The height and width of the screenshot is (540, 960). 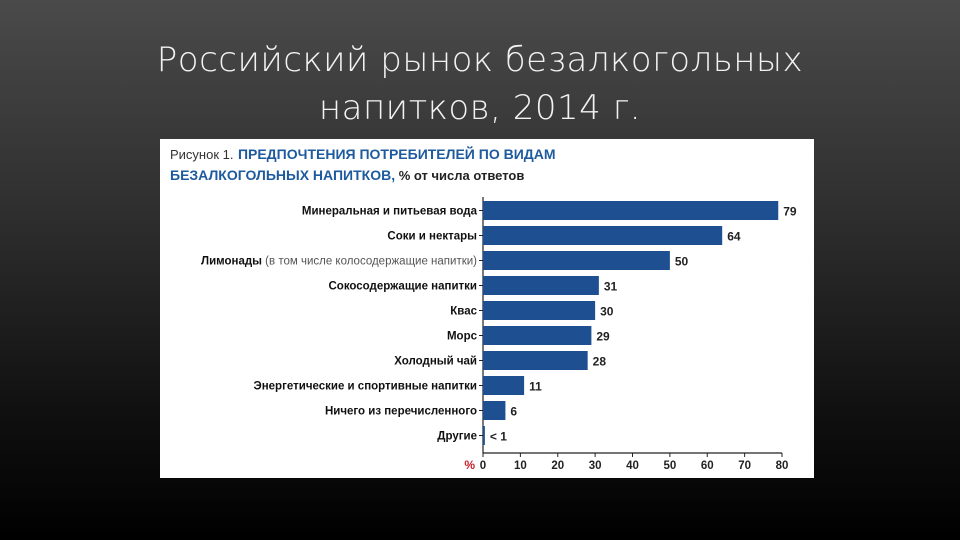 I want to click on bar-value-label: 79, so click(x=790, y=212).